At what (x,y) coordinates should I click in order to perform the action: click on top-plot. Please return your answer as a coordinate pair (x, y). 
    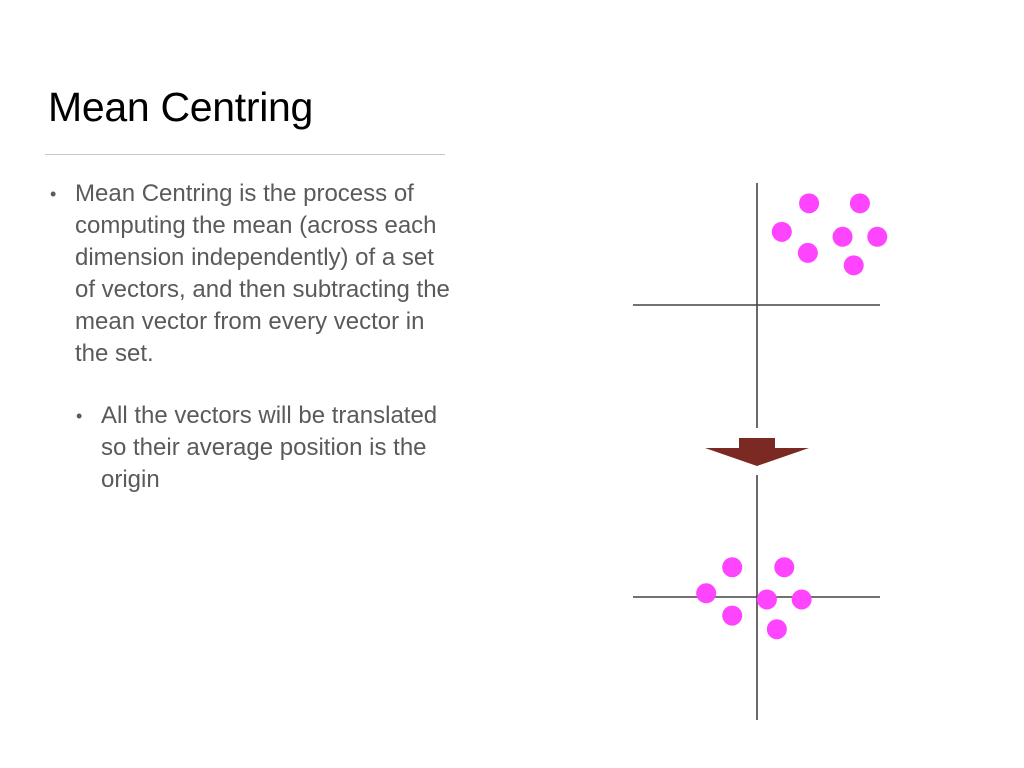
    Looking at the image, I should click on (760, 305).